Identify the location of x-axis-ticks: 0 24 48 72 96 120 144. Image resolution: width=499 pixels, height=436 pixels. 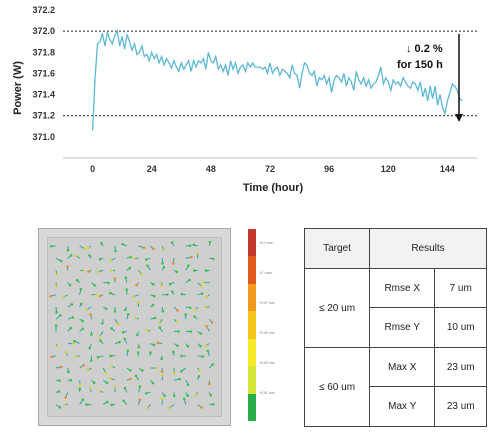
(272, 169).